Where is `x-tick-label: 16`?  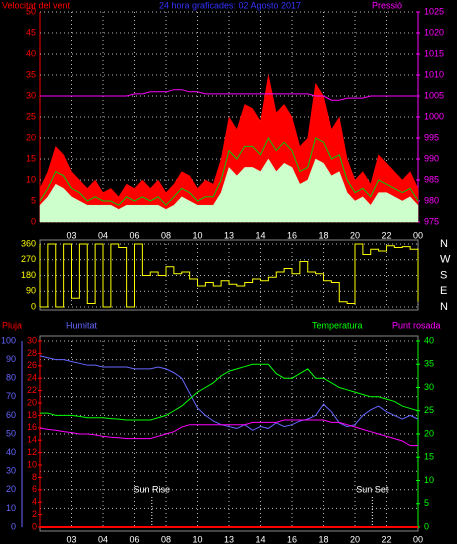
x-tick-label: 16 is located at coordinates (292, 235).